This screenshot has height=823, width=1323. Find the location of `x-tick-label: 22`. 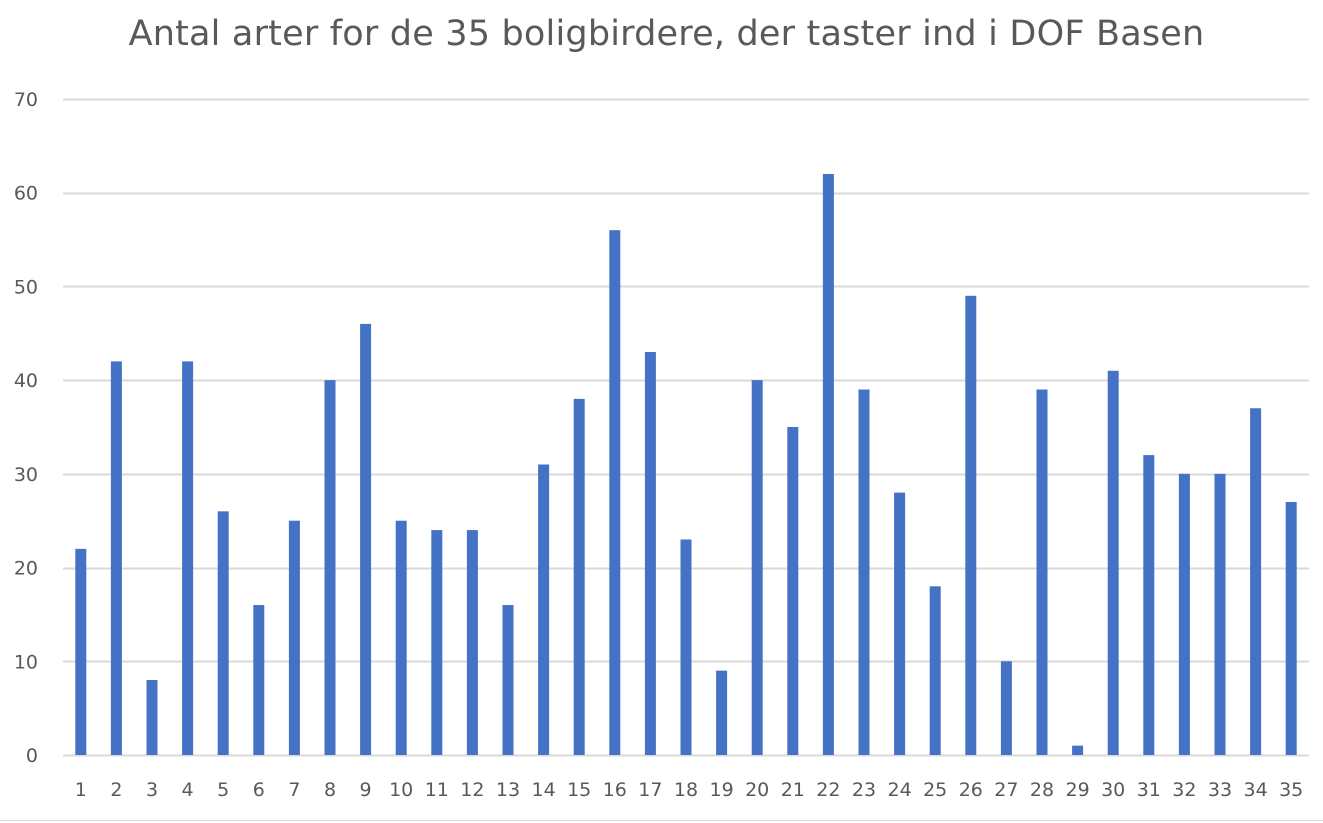

x-tick-label: 22 is located at coordinates (828, 790).